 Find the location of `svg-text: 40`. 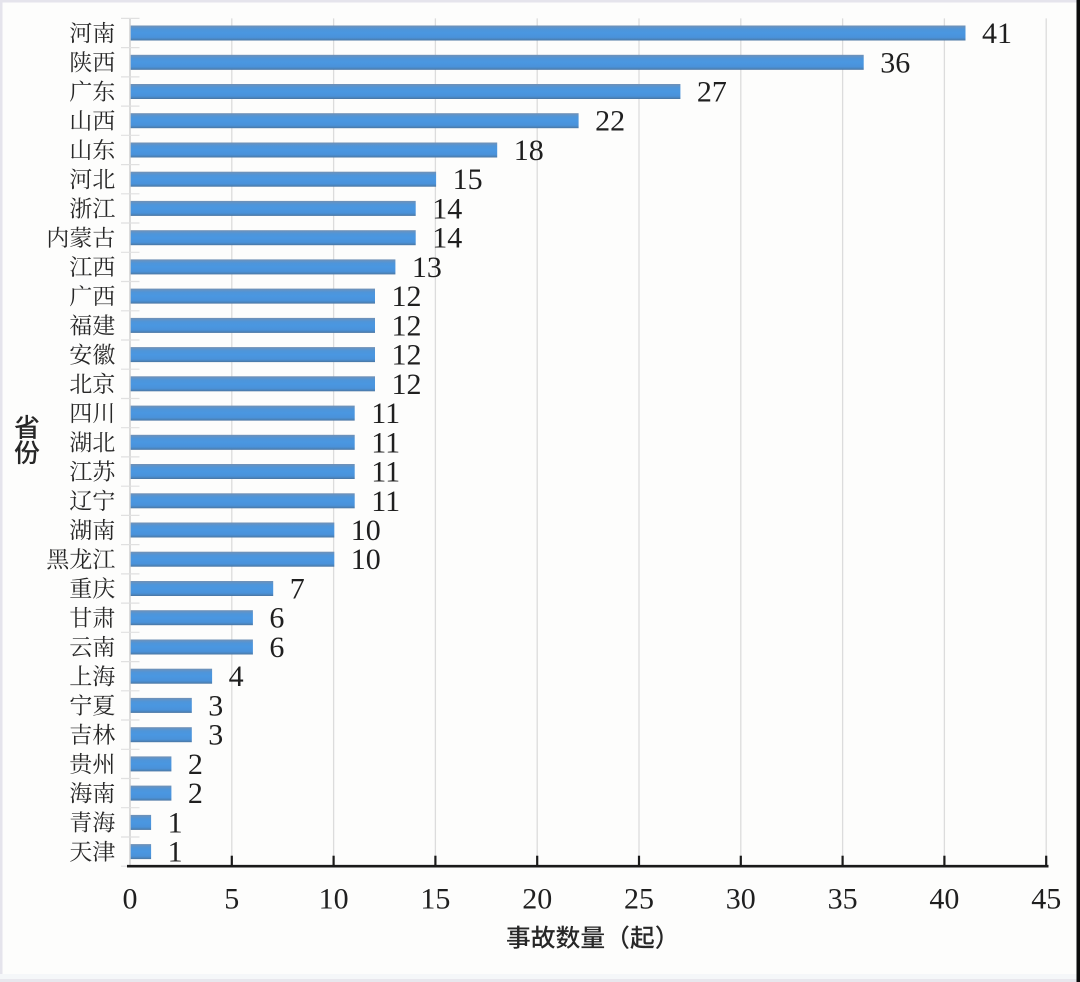

svg-text: 40 is located at coordinates (944, 899).